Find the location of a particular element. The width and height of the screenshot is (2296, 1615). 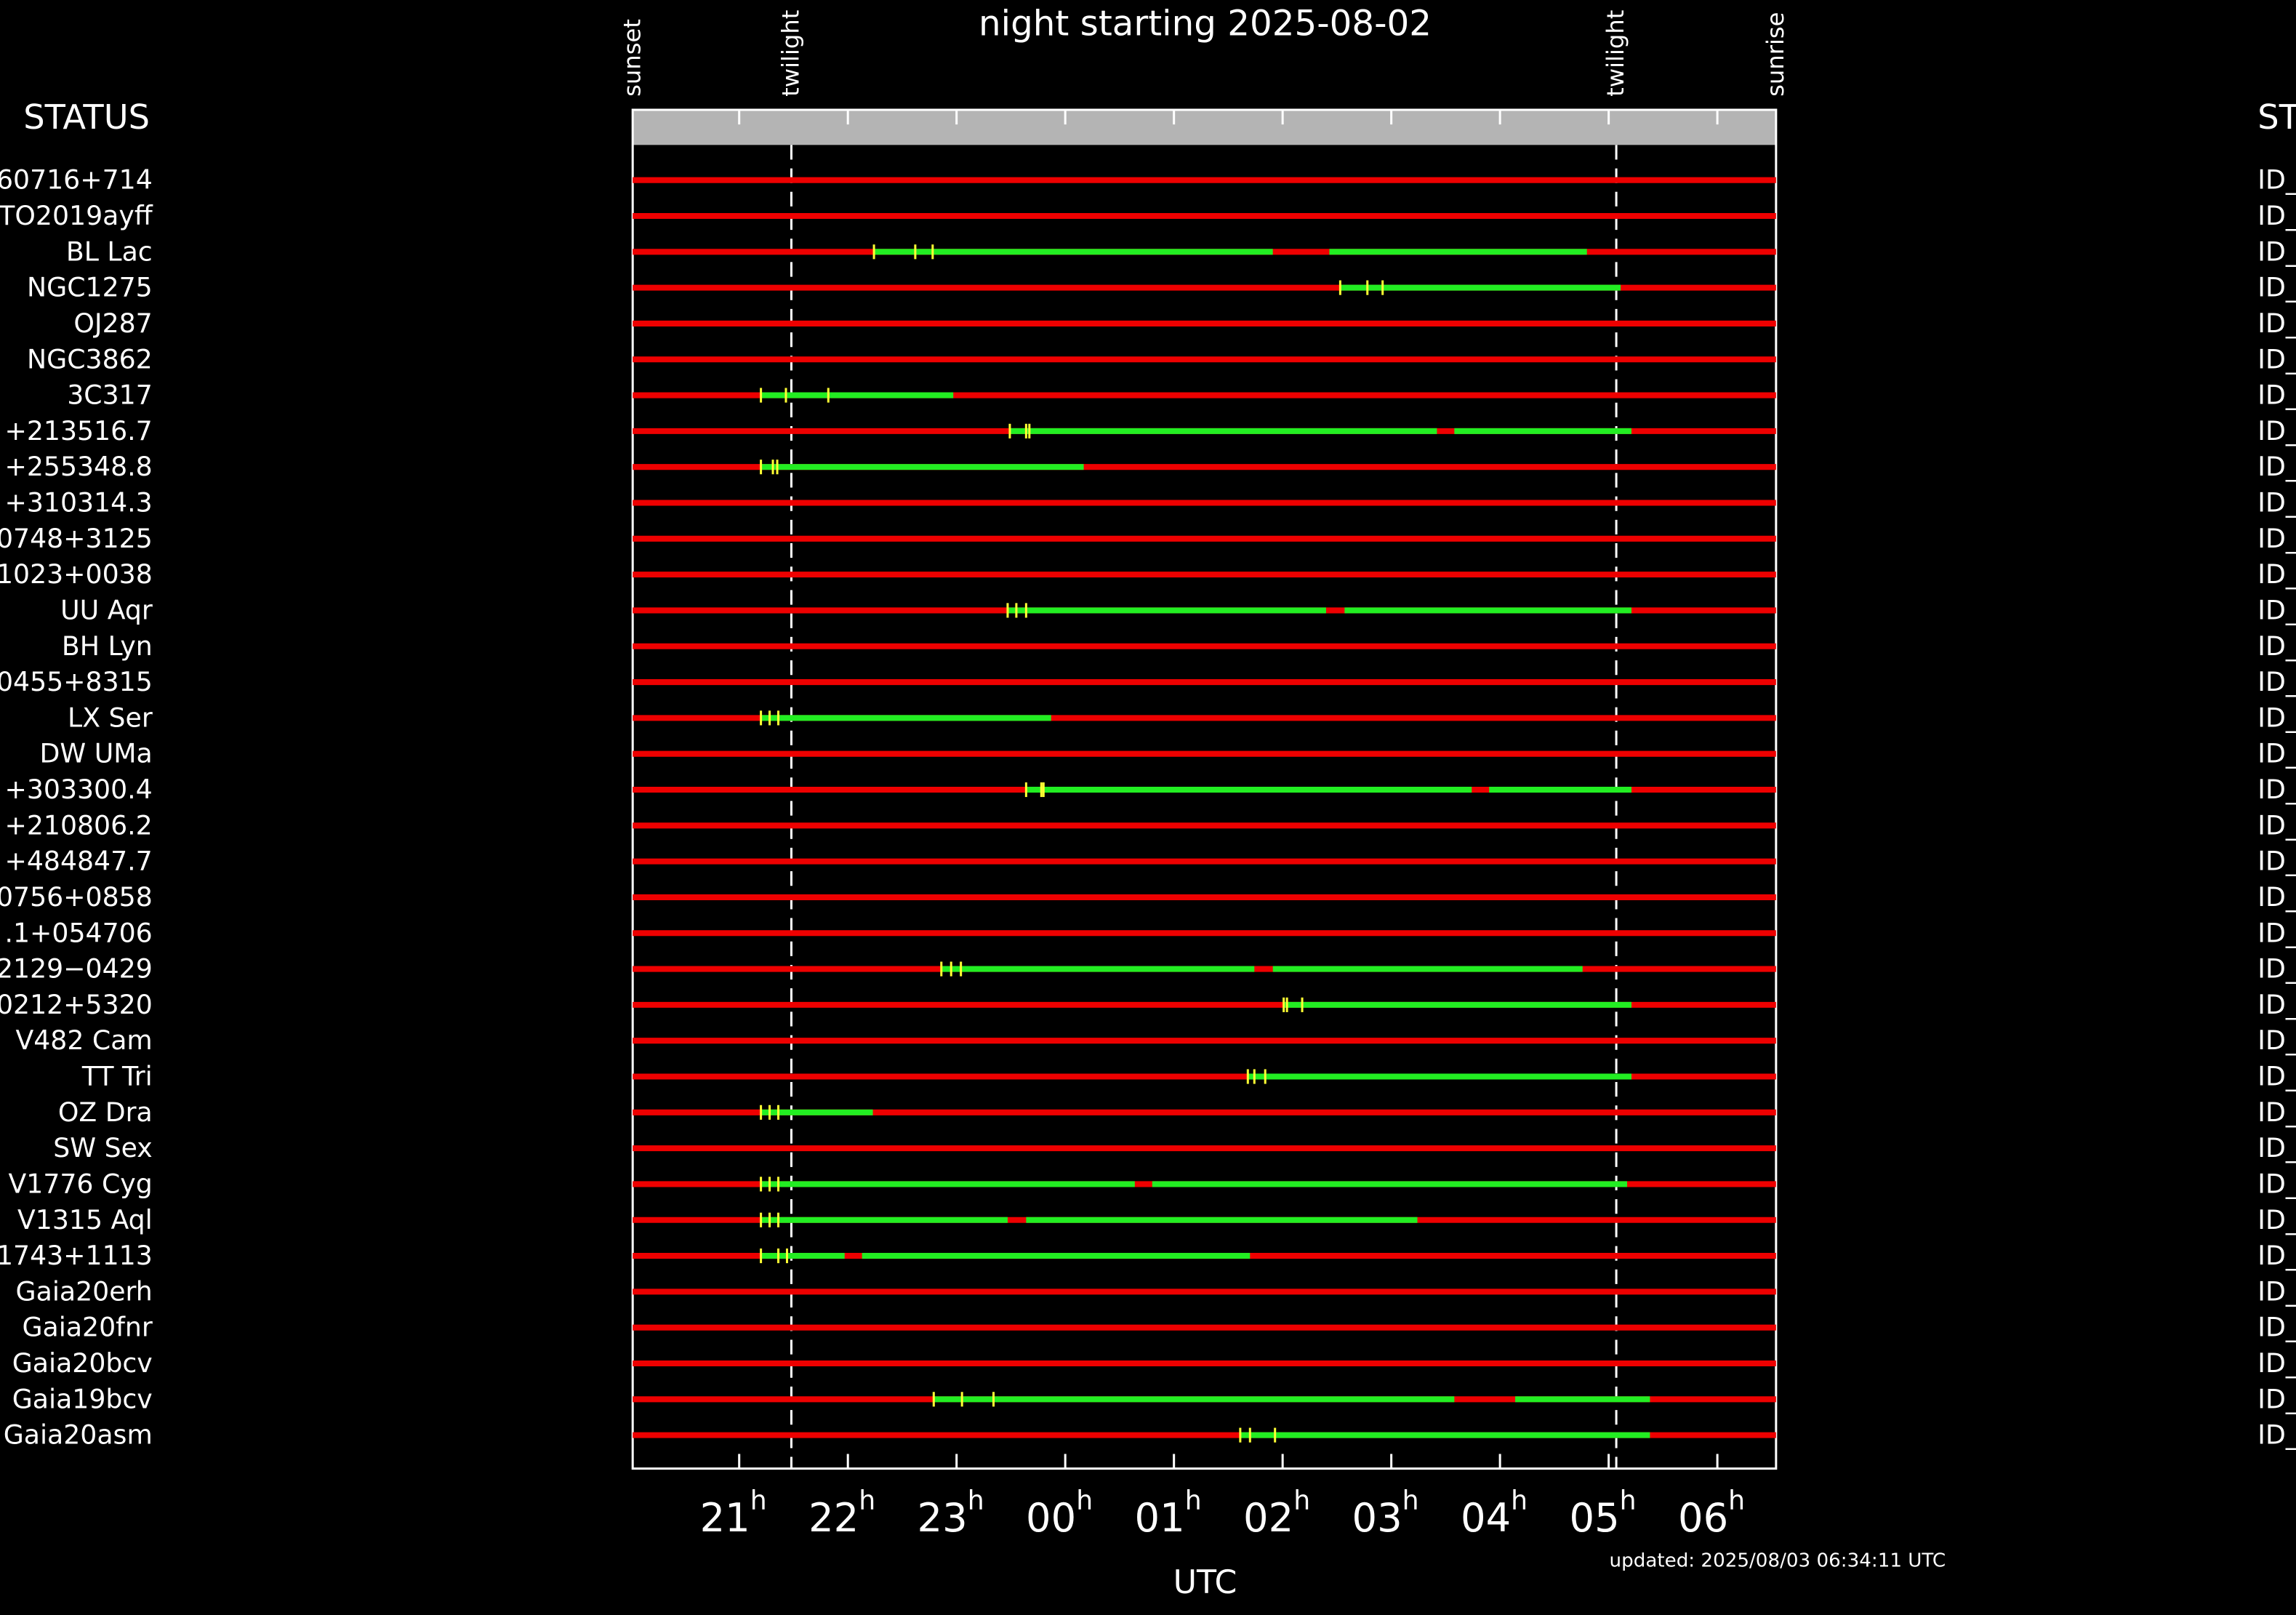

row-name: Gaia20erh is located at coordinates (84, 1291).